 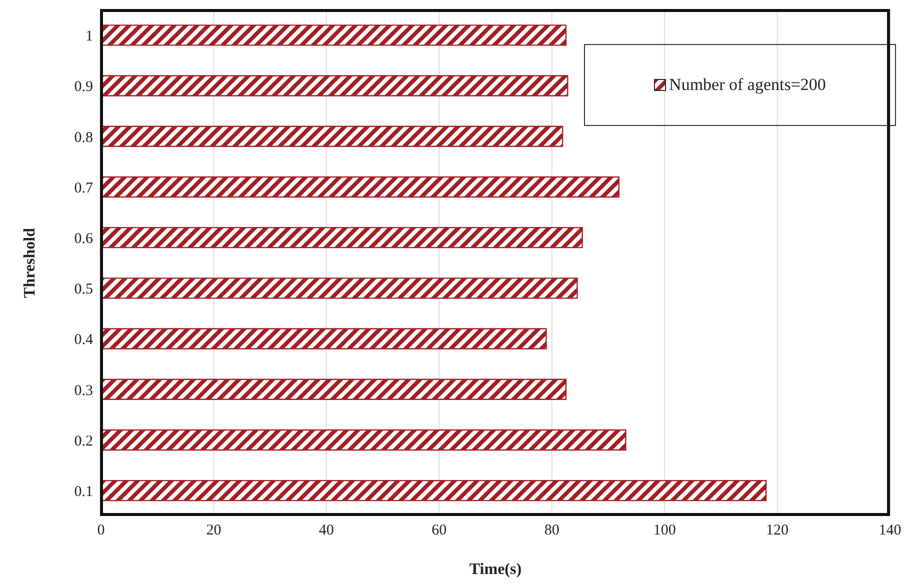 I want to click on x-tick-label: 140, so click(x=890, y=530).